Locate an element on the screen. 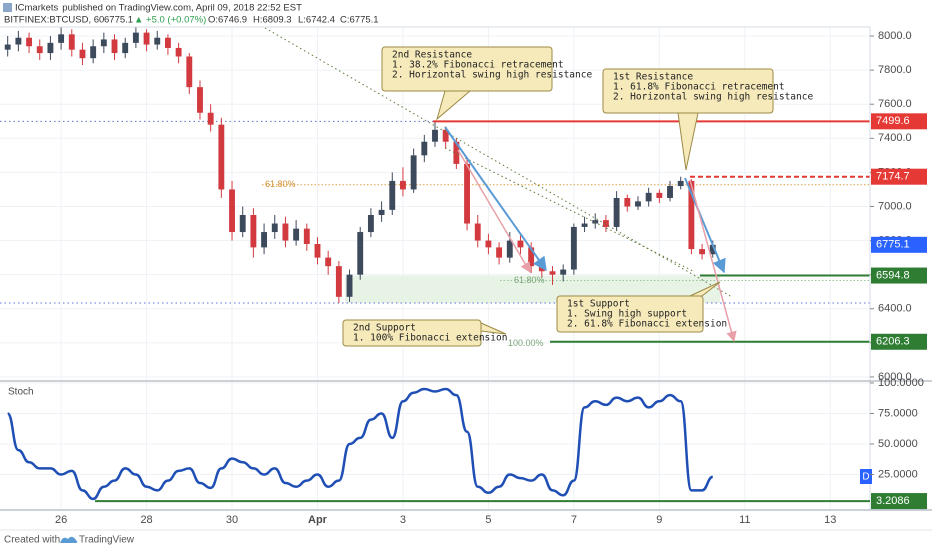 This screenshot has width=932, height=550. fib-label: 61.80% is located at coordinates (529, 280).